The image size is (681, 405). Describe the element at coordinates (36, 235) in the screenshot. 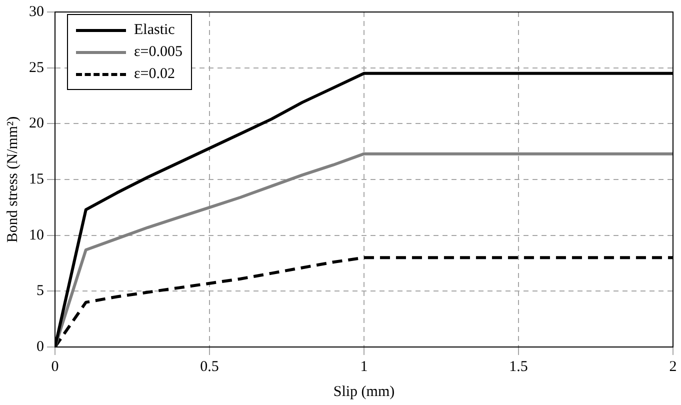

I see `y-tick-label: 10` at that location.